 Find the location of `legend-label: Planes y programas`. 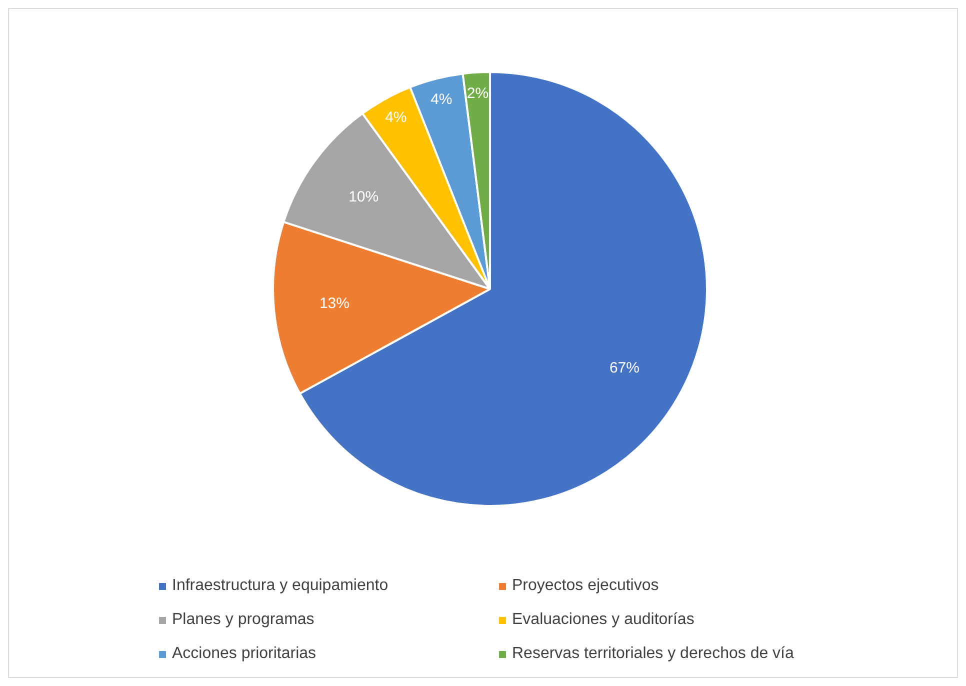

legend-label: Planes y programas is located at coordinates (243, 620).